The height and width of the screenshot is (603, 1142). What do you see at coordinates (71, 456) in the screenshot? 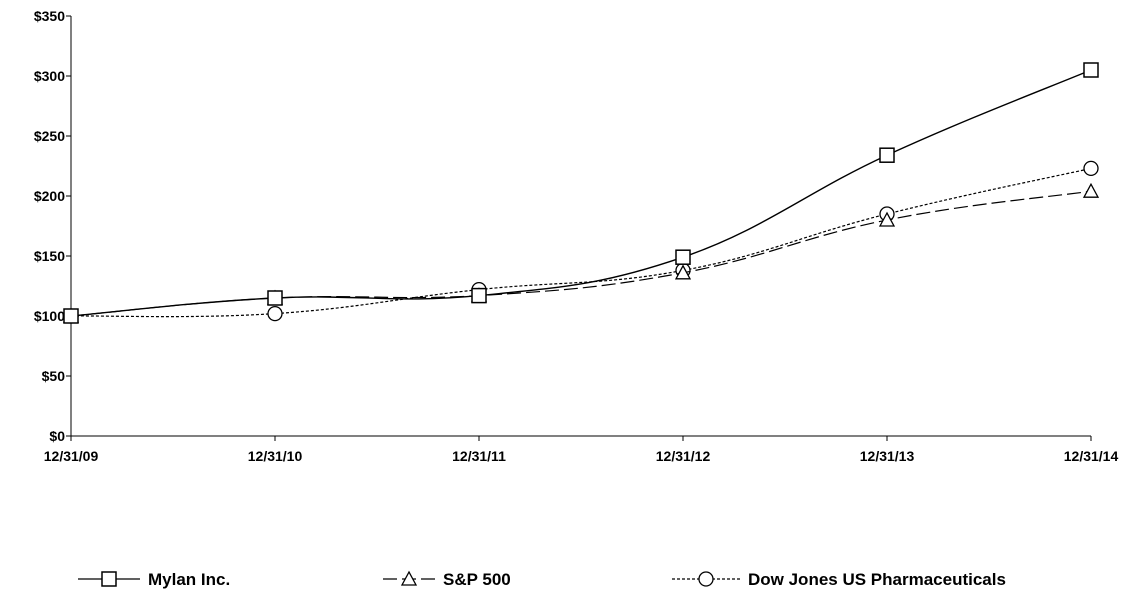
I see `x-tick-label: 12/31/09` at bounding box center [71, 456].